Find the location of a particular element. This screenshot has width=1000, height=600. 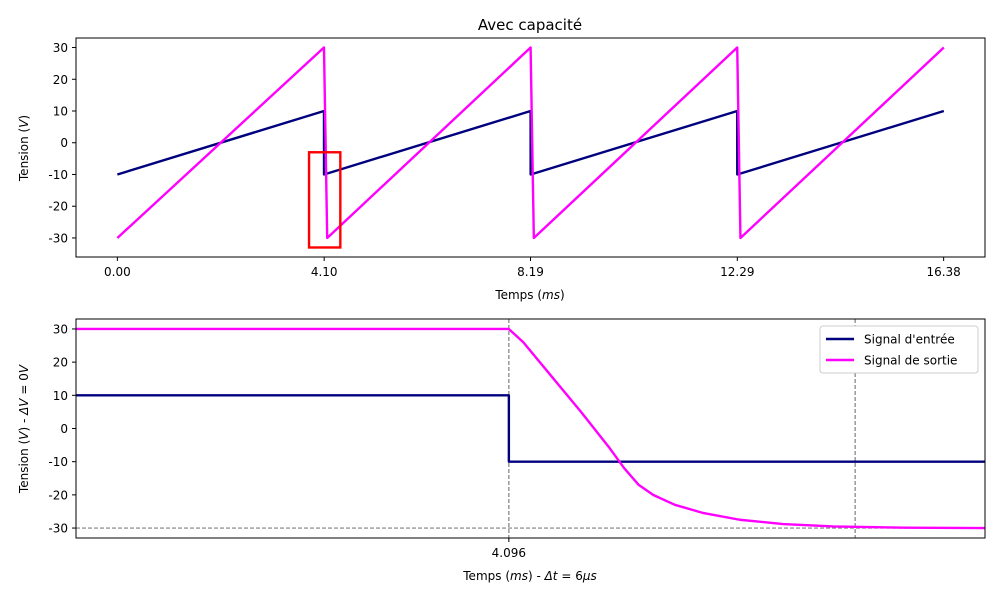

top-chart-y-tick-label: 20 is located at coordinates (60, 80).